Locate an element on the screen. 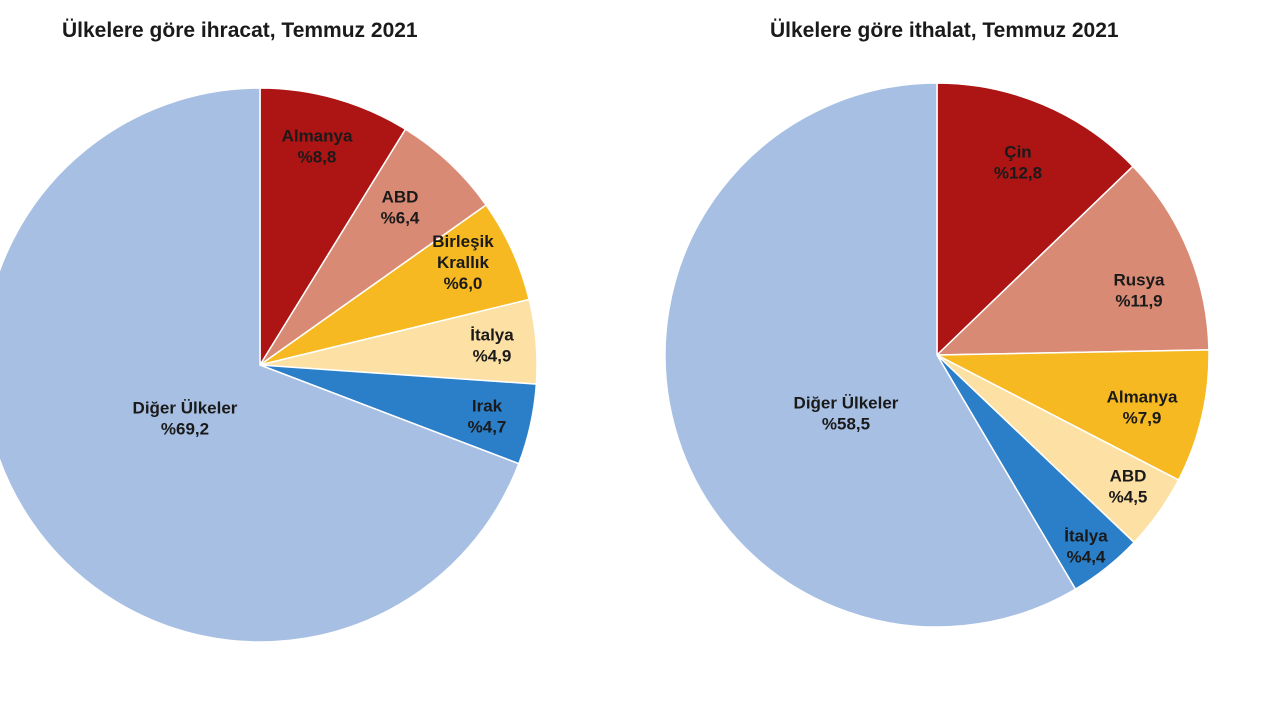  export-slice-label-2: Birleşik Krallık %6,0 is located at coordinates (463, 262).